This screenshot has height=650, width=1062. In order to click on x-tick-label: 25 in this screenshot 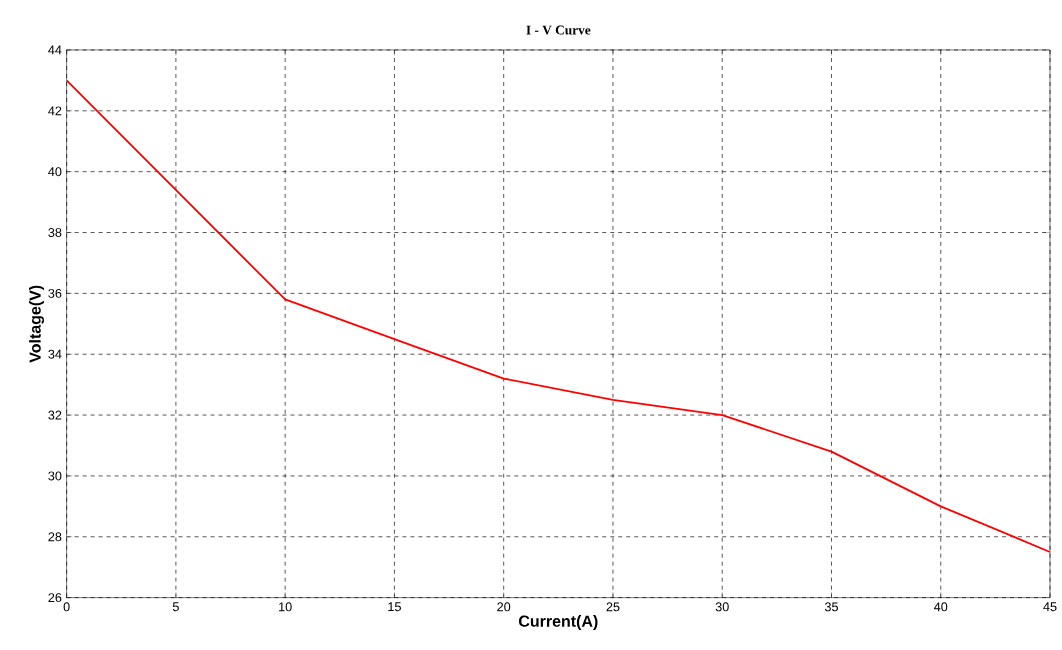, I will do `click(613, 607)`.